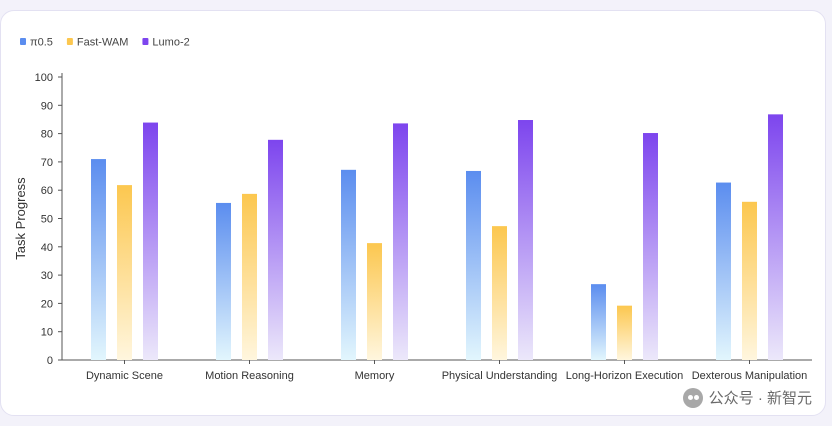 This screenshot has height=426, width=832. I want to click on y-tick-label: 100, so click(44, 78).